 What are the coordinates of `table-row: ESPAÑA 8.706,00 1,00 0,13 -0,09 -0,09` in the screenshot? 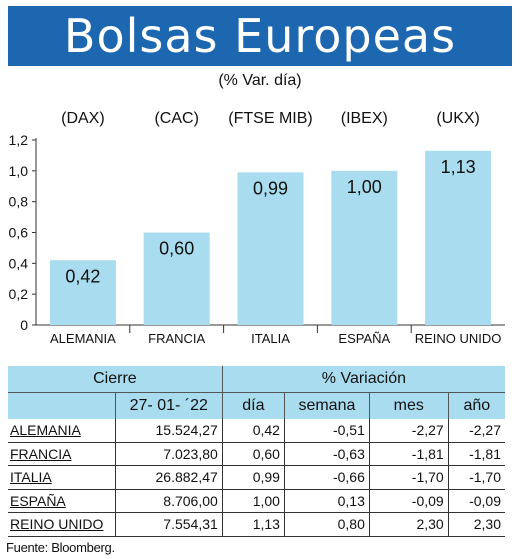 It's located at (256, 501).